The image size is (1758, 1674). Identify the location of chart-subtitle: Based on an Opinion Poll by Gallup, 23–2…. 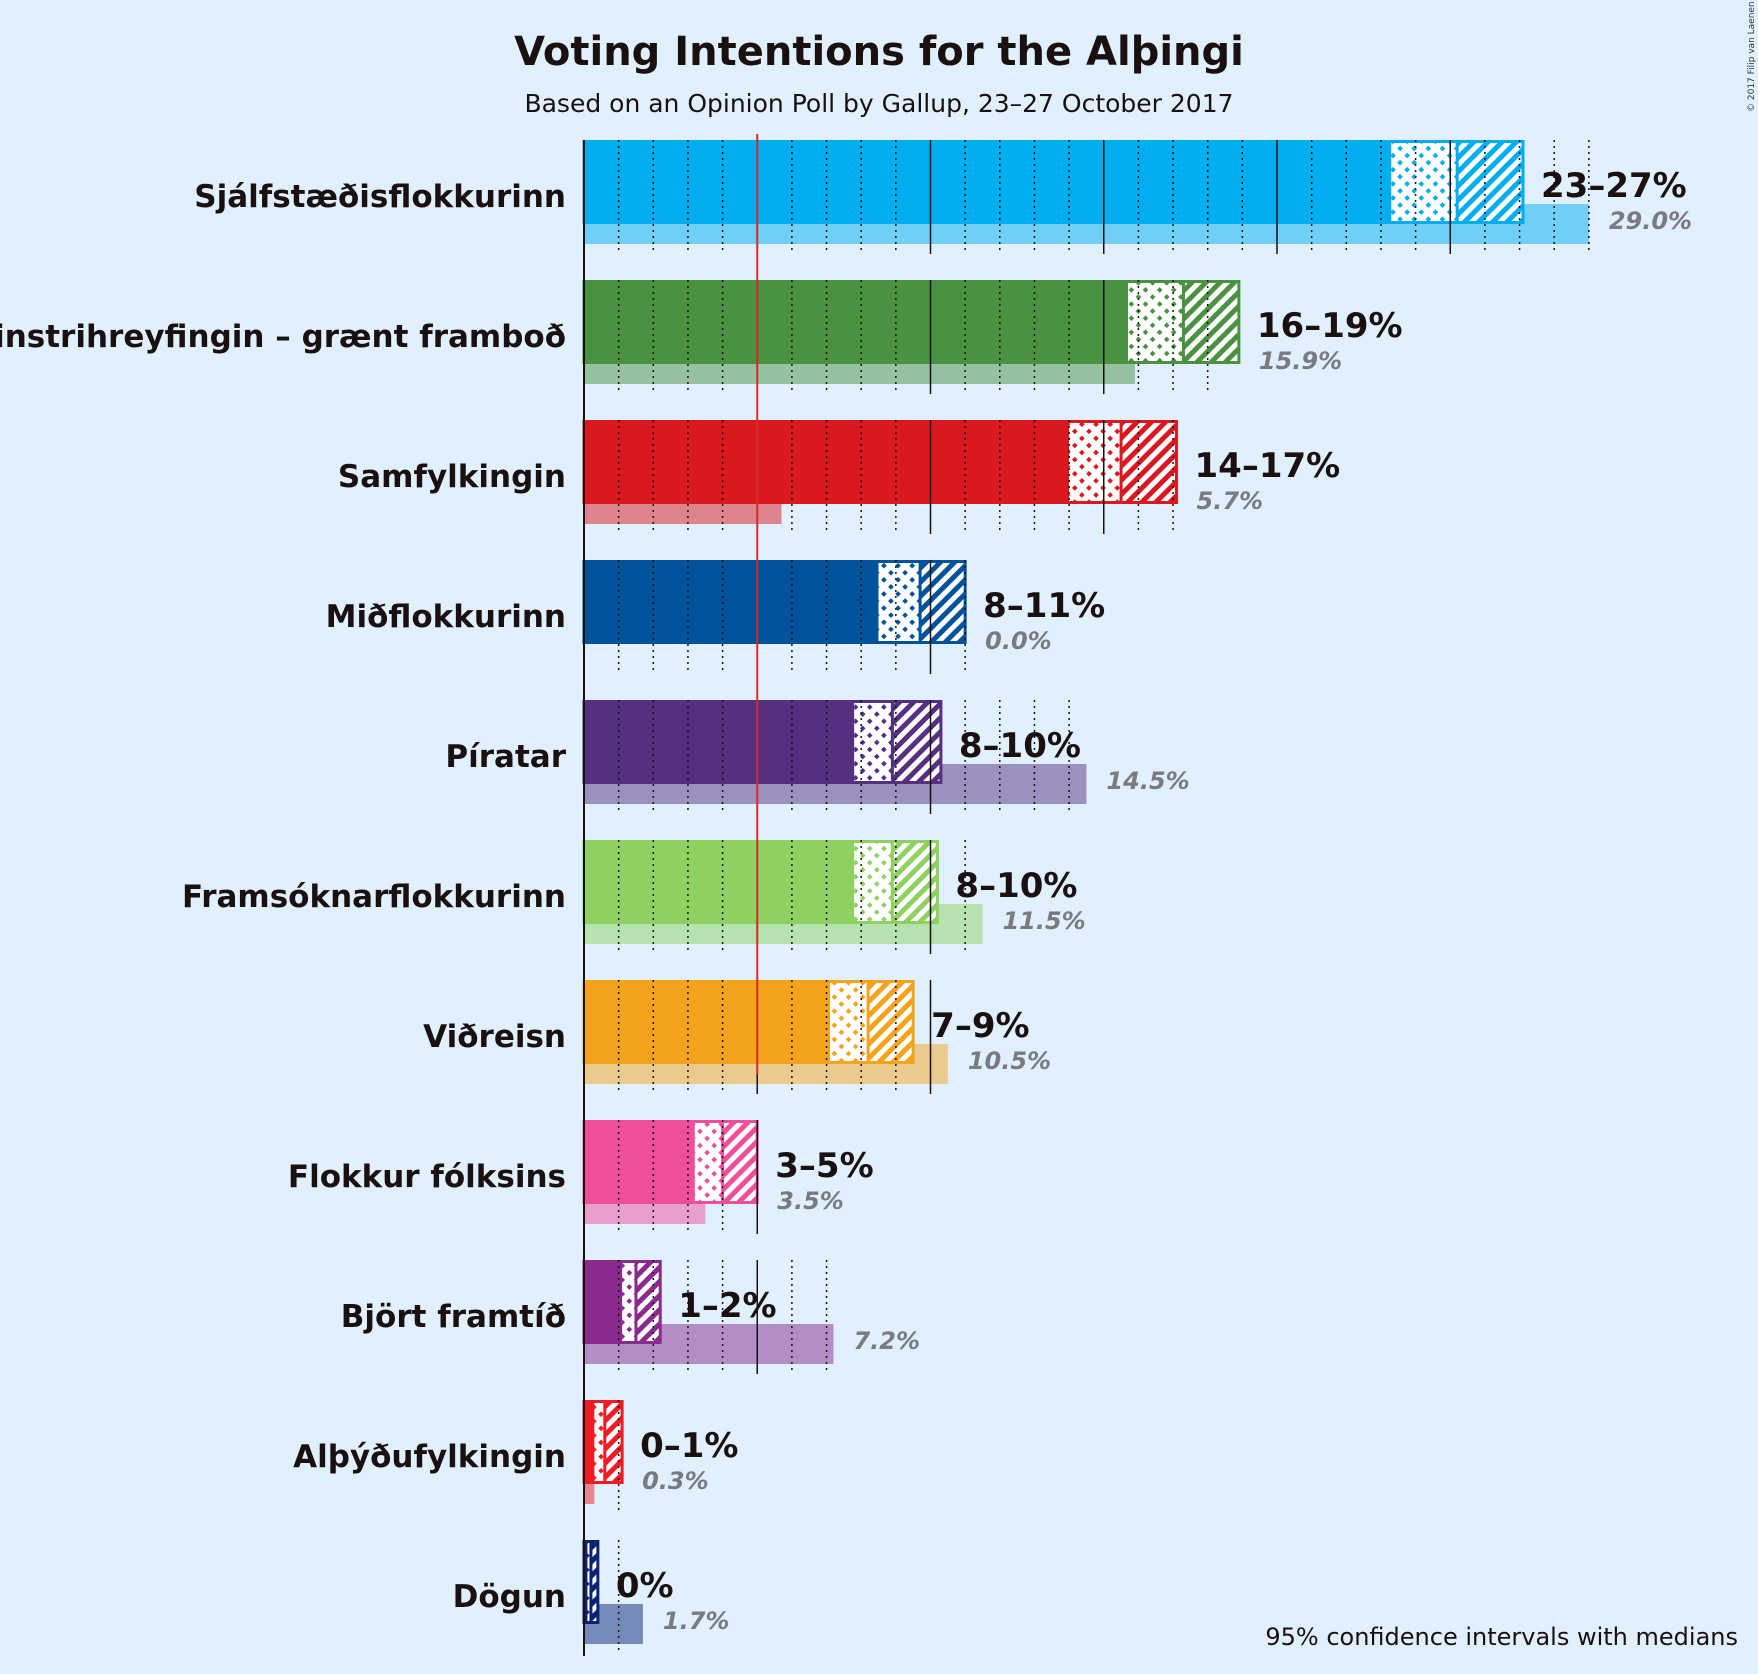
(878, 103).